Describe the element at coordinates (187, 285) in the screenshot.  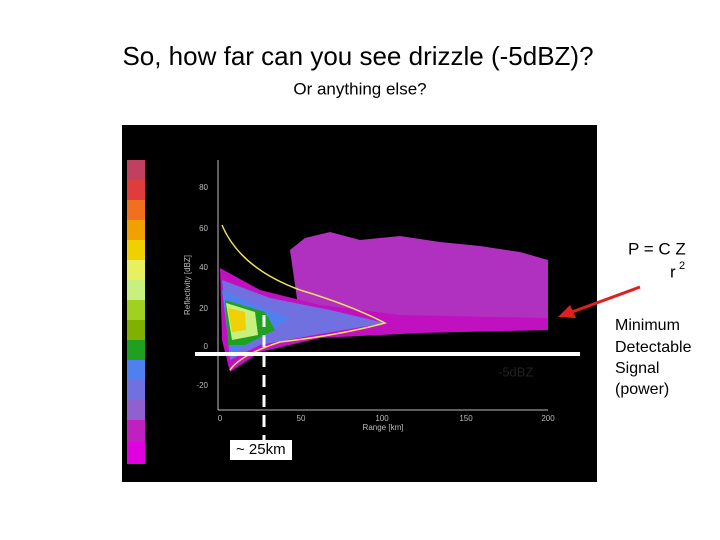
I see `y-axis-label: Reflectivity [dBZ]` at that location.